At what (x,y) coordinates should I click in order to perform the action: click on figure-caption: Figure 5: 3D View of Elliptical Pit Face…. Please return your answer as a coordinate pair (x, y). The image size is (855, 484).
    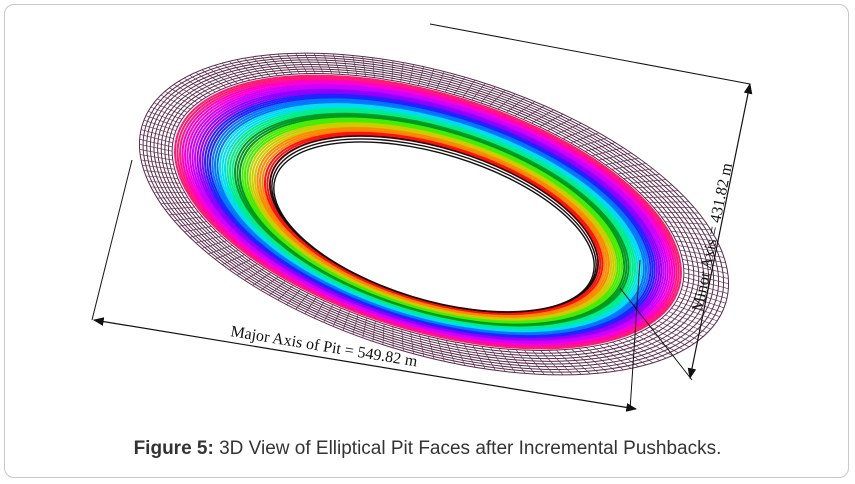
    Looking at the image, I should click on (427, 449).